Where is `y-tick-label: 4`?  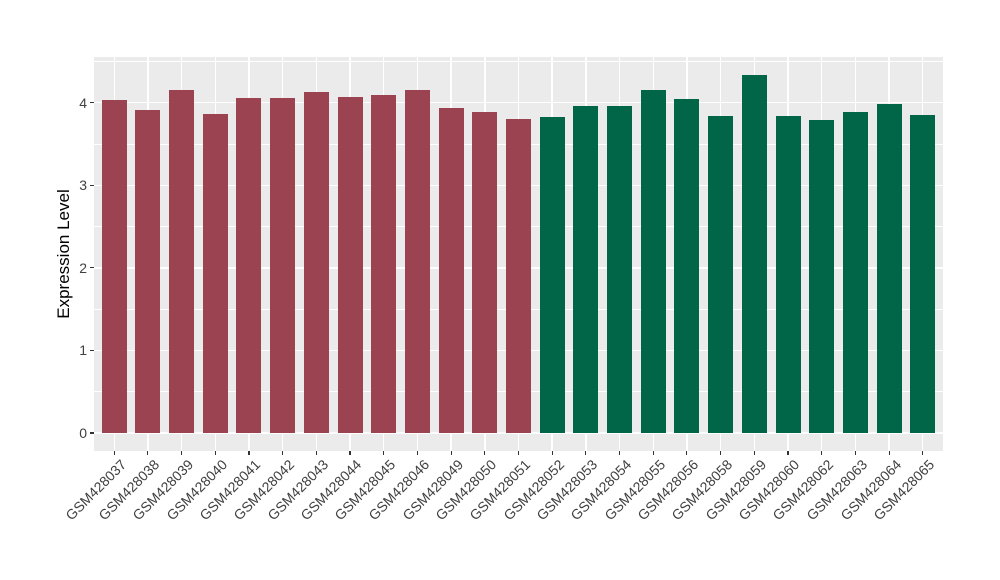
y-tick-label: 4 is located at coordinates (83, 102).